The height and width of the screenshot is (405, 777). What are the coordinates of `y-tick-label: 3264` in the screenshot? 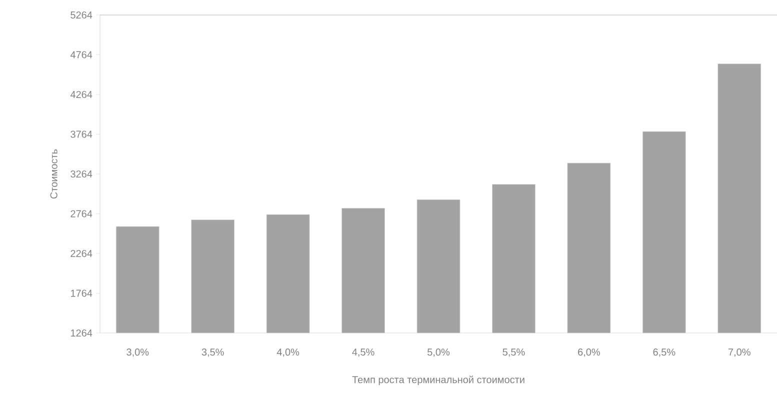 It's located at (81, 174).